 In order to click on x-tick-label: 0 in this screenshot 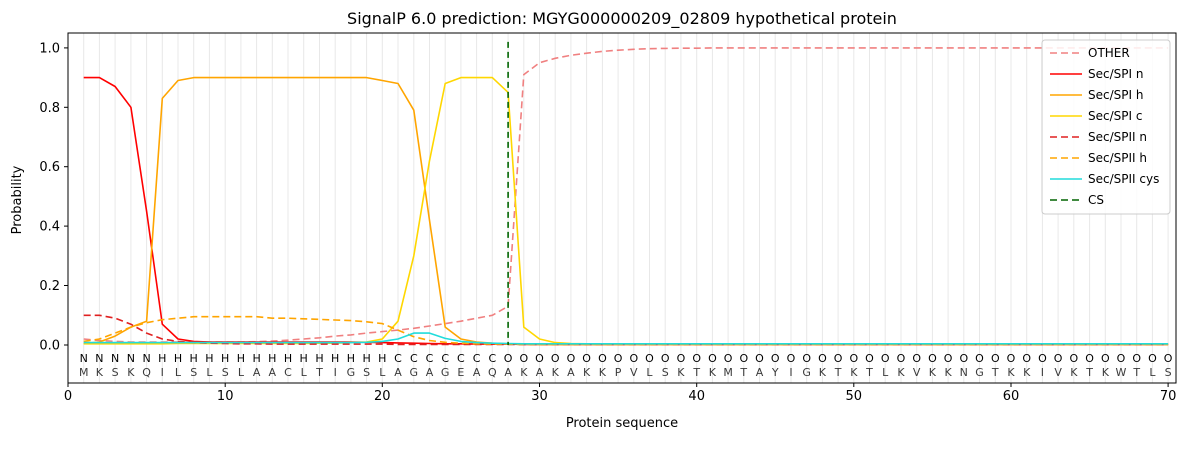, I will do `click(68, 396)`.